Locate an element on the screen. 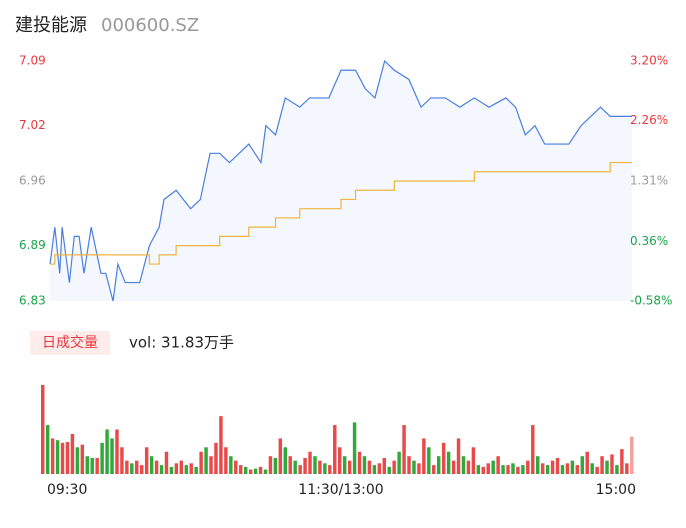 This screenshot has width=686, height=528. y-tick-label: 7.02 is located at coordinates (32, 125).